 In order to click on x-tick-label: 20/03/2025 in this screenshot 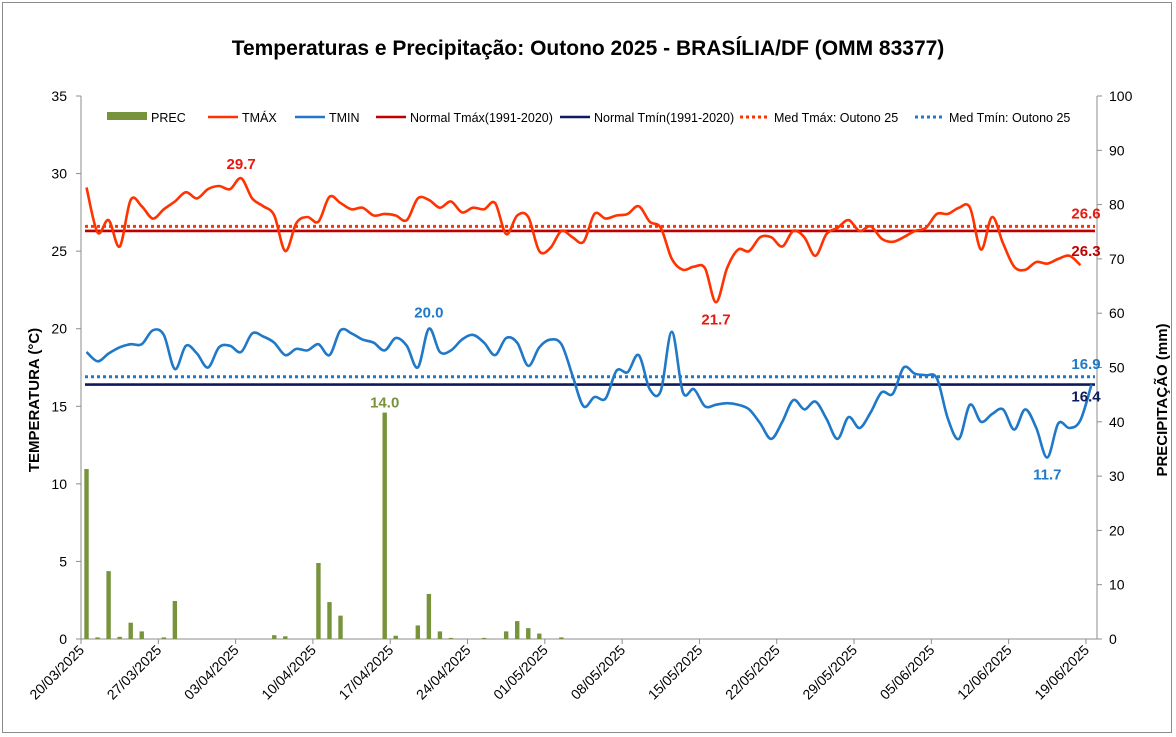, I will do `click(56, 672)`.